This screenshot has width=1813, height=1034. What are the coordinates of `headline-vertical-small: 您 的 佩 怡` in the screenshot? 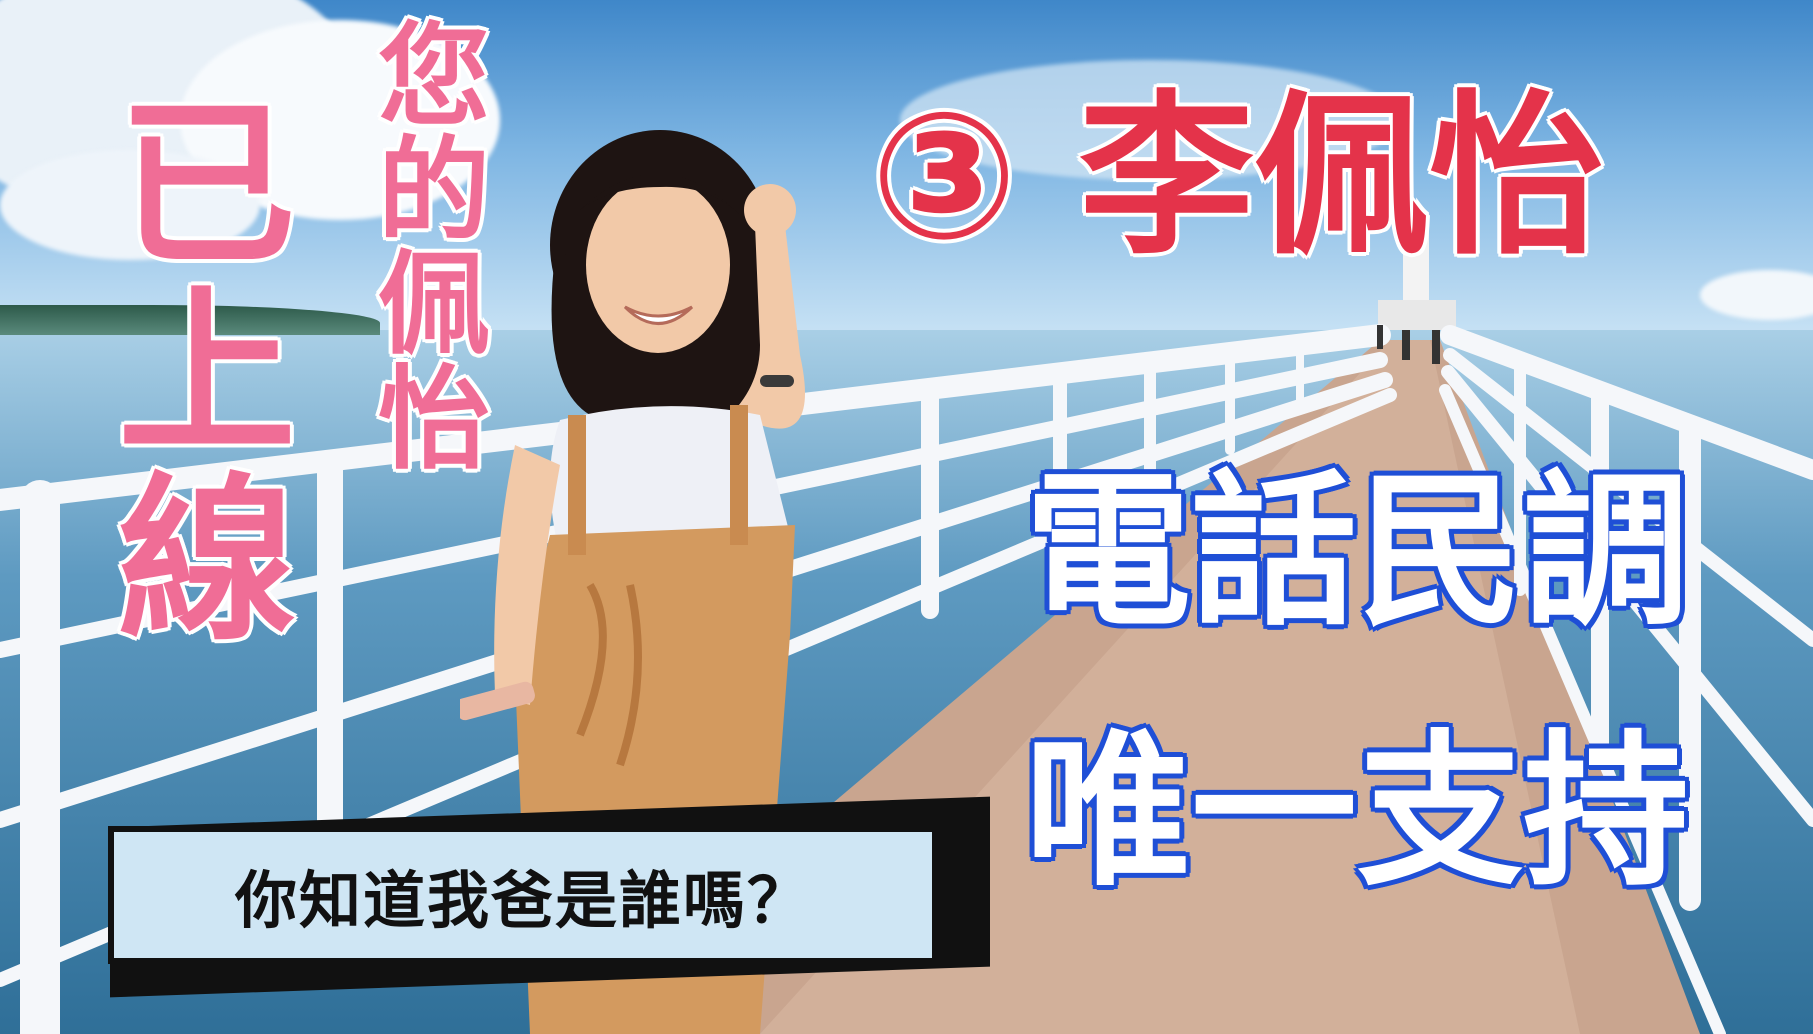 It's located at (434, 248).